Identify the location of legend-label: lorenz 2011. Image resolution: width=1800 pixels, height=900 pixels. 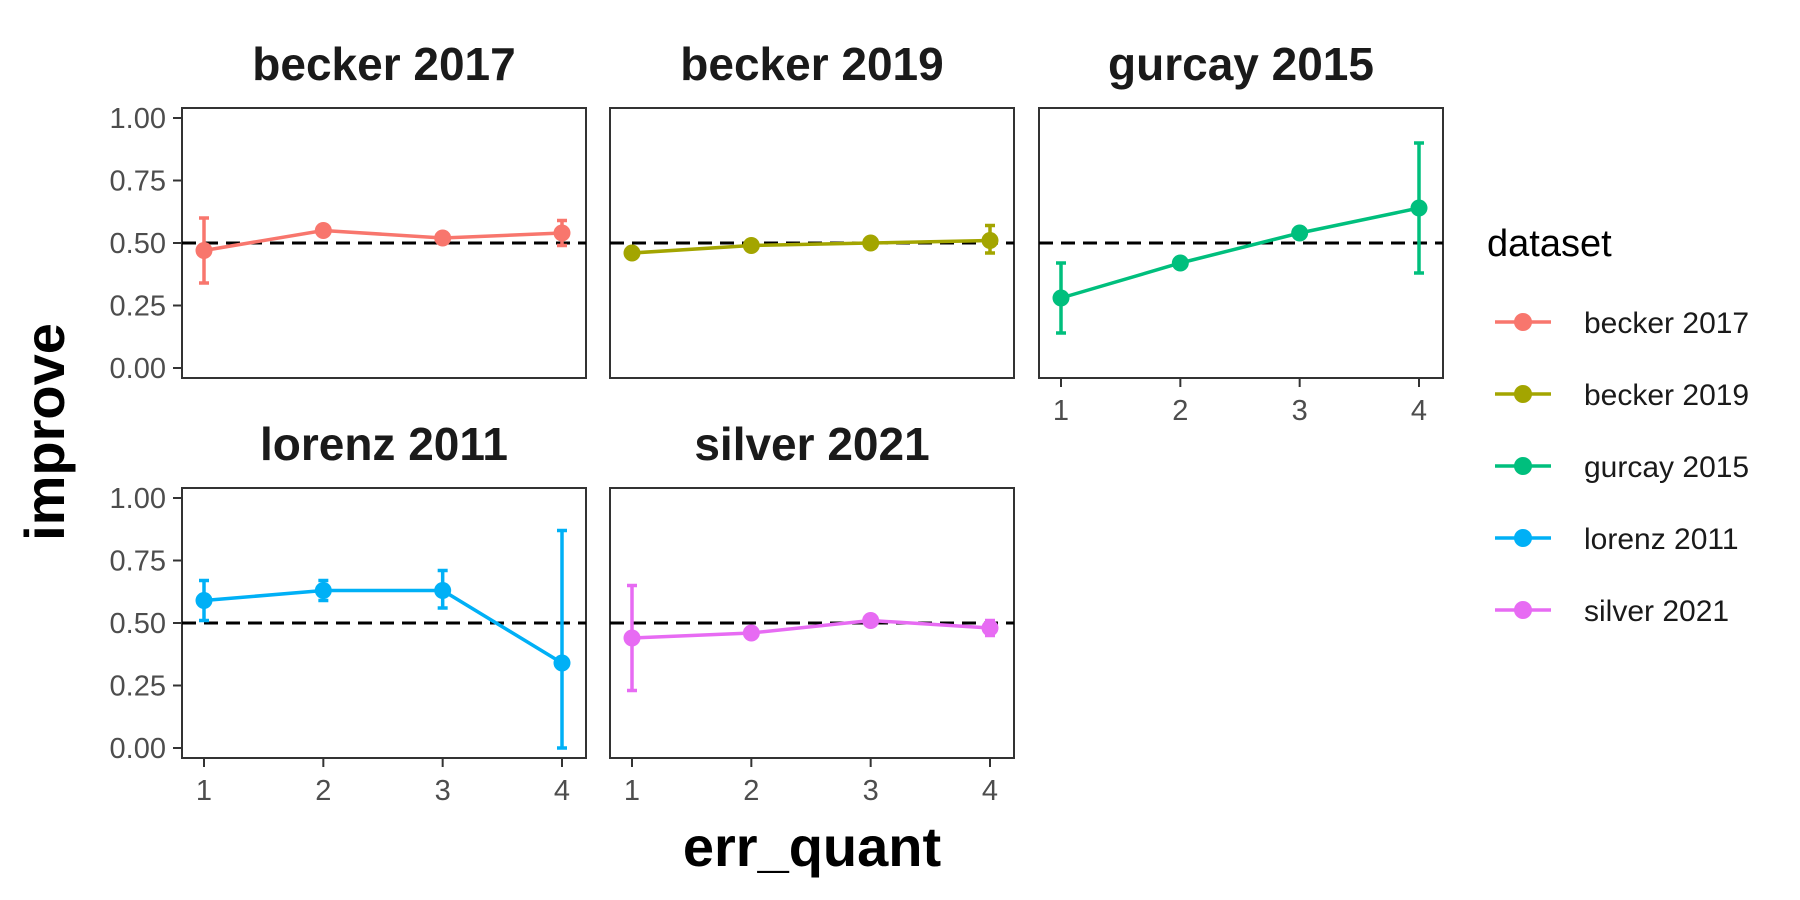
(1661, 539).